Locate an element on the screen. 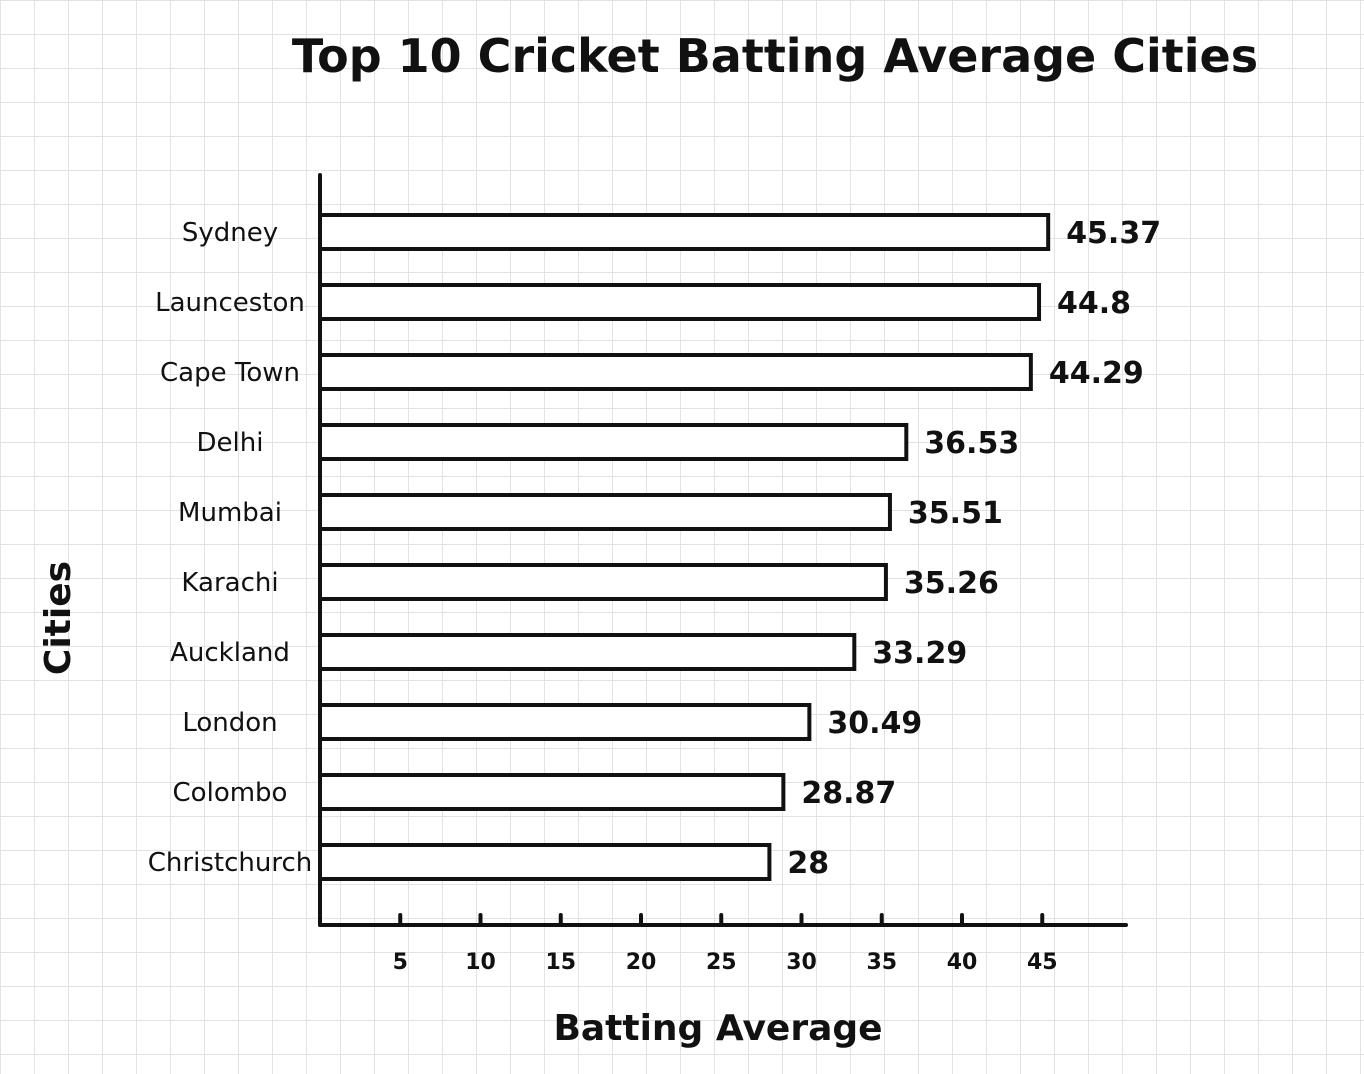 Image resolution: width=1364 pixels, height=1074 pixels. value-label: 36.53 is located at coordinates (971, 443).